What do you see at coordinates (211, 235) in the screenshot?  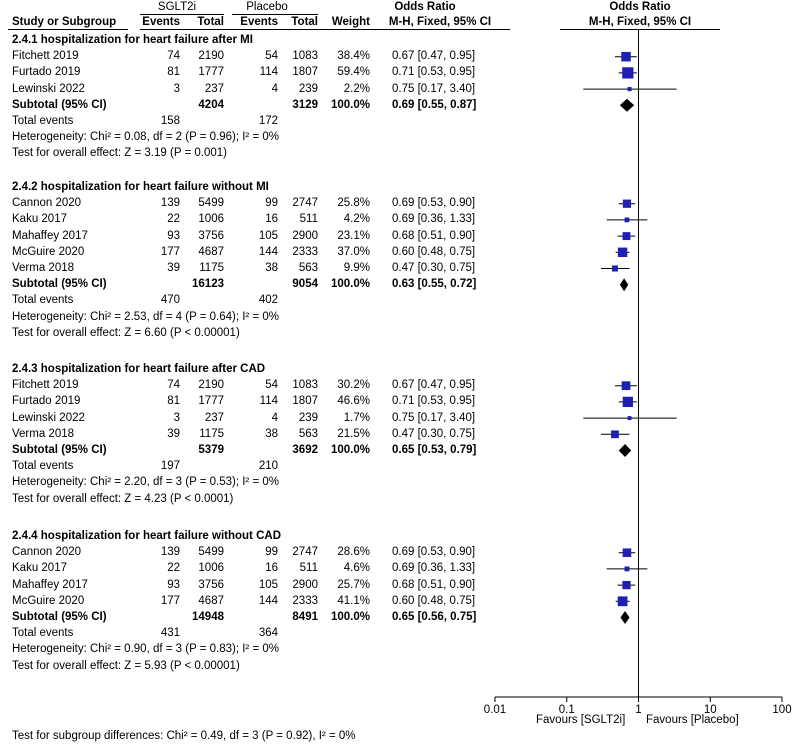 I see `study-total1: 3756` at bounding box center [211, 235].